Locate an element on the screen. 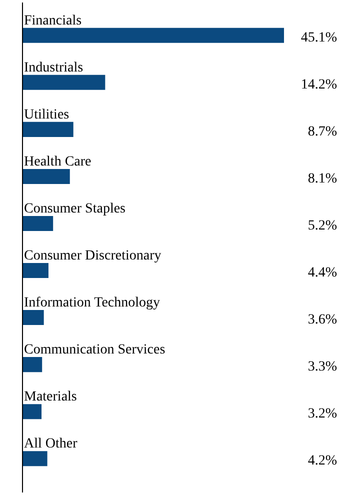  data-label: 8.7% is located at coordinates (323, 132).